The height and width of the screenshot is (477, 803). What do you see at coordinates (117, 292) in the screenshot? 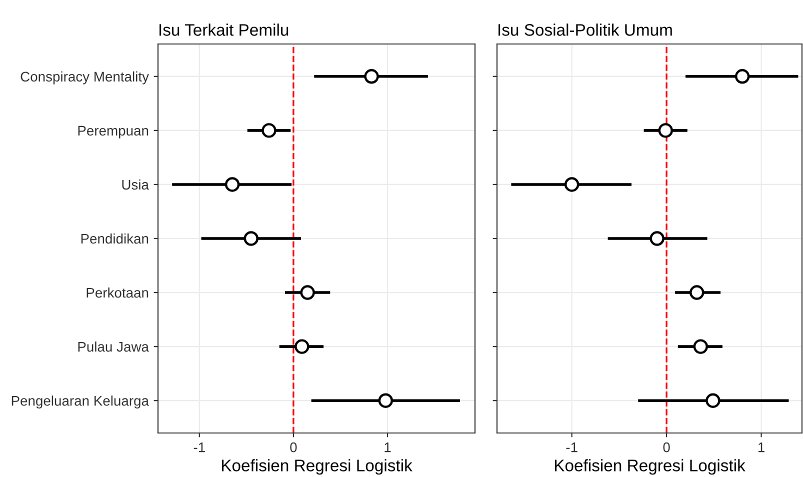
I see `y-tick-label: Perkotaan` at bounding box center [117, 292].